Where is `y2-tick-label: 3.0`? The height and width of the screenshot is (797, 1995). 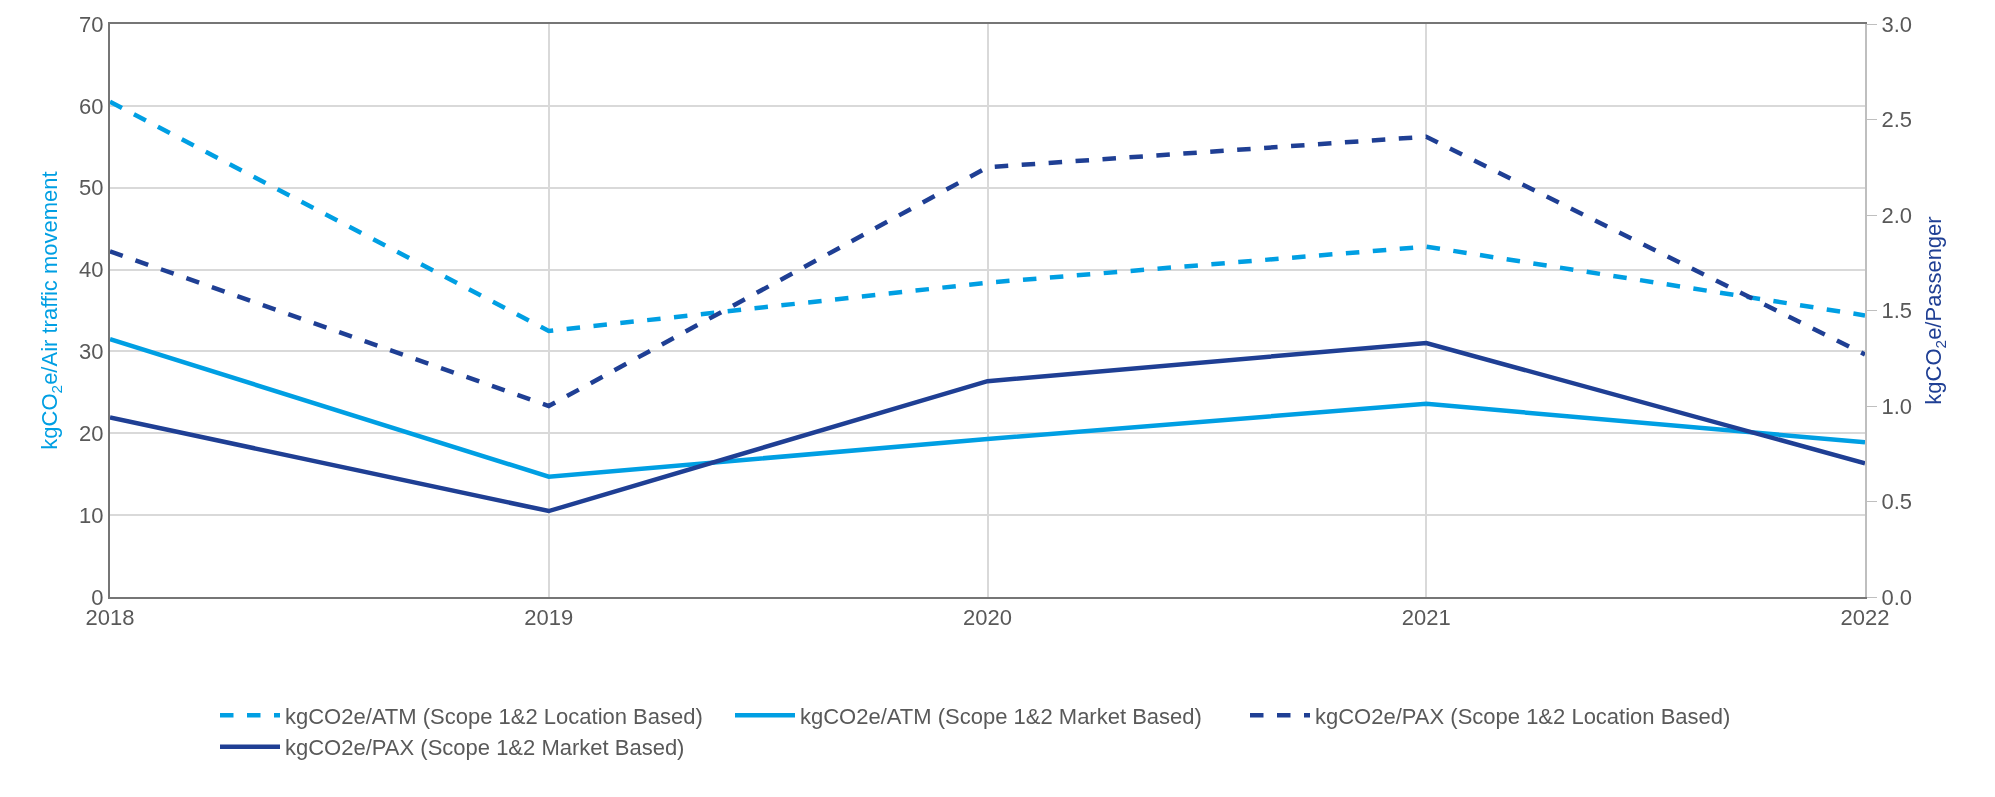
y2-tick-label: 3.0 is located at coordinates (1896, 24).